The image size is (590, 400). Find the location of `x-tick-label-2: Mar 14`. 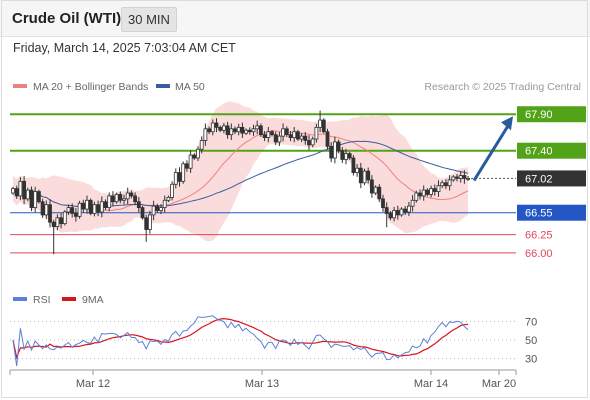

x-tick-label-2: Mar 14 is located at coordinates (431, 384).